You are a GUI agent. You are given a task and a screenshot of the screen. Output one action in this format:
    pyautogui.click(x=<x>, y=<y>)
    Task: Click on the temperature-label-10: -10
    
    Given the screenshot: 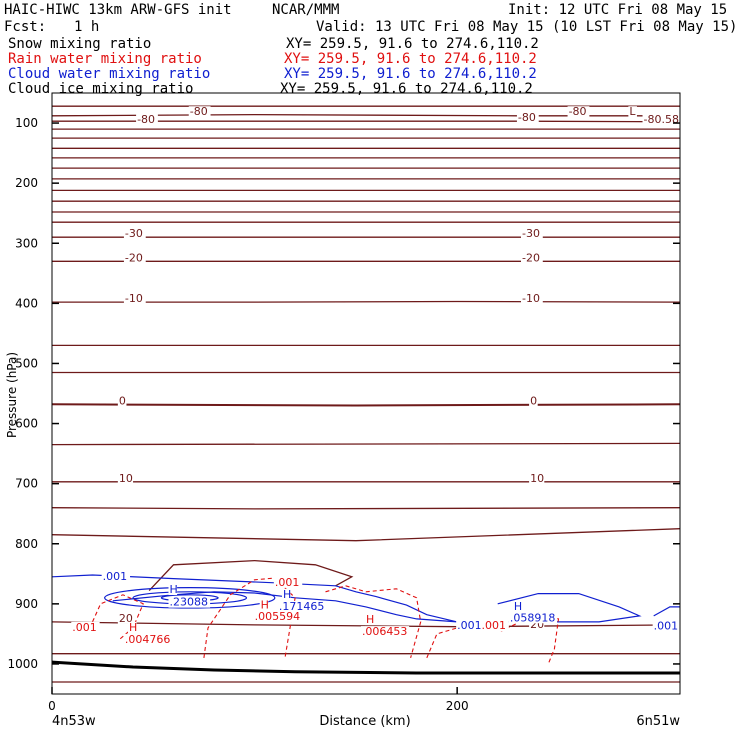 What is the action you would take?
    pyautogui.click(x=134, y=298)
    